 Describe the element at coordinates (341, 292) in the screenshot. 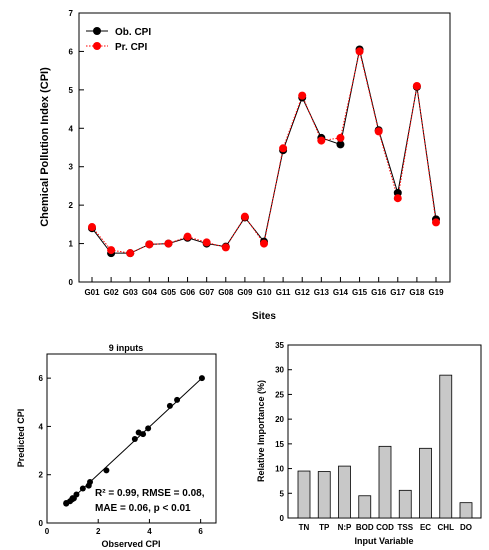

I see `top-x-tick-label: G14` at that location.